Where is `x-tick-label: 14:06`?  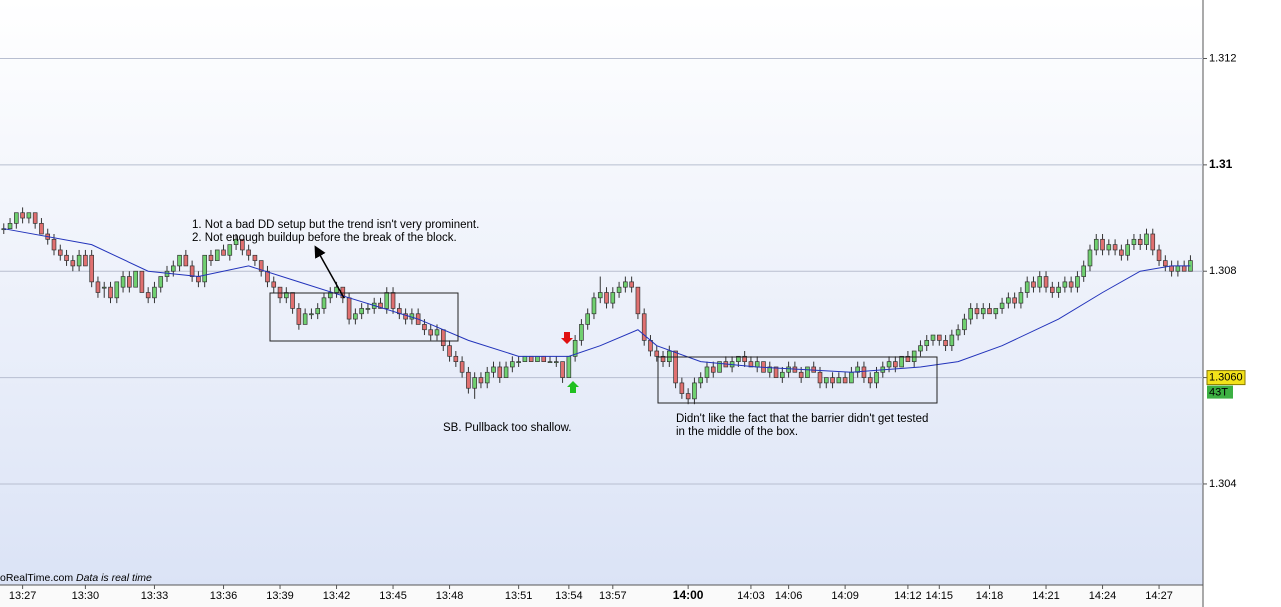 x-tick-label: 14:06 is located at coordinates (789, 596).